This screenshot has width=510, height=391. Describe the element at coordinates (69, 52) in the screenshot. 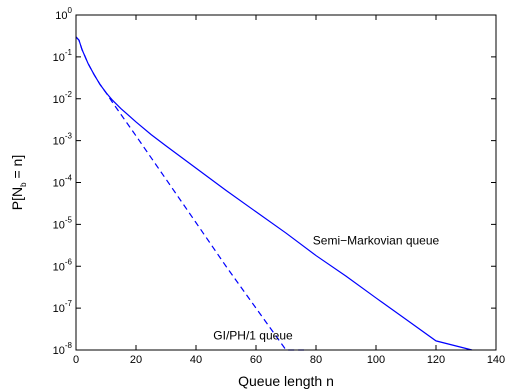

I see `y-tick-exponent: -1` at that location.